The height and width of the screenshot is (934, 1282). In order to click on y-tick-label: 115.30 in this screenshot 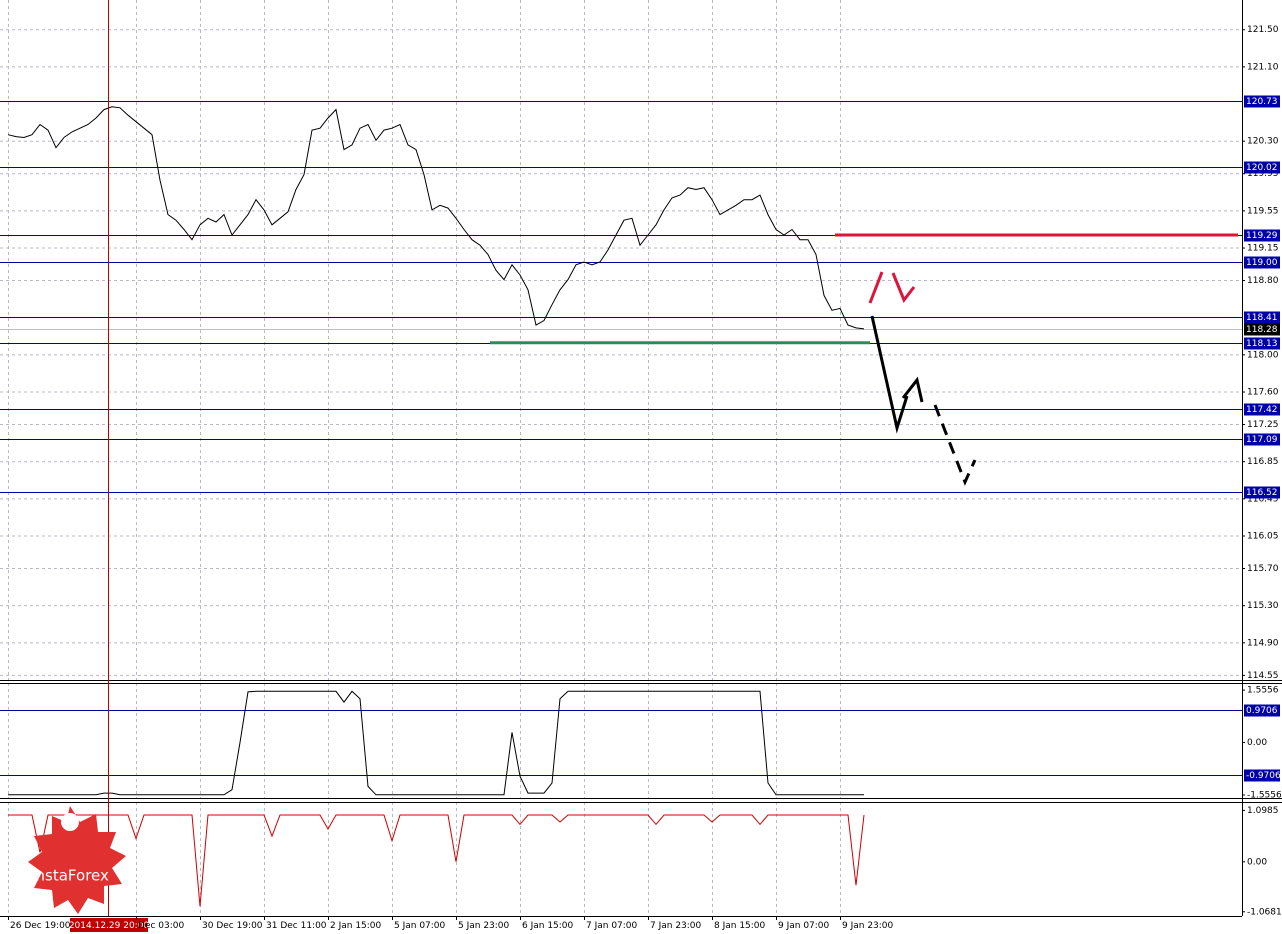, I will do `click(1263, 606)`.